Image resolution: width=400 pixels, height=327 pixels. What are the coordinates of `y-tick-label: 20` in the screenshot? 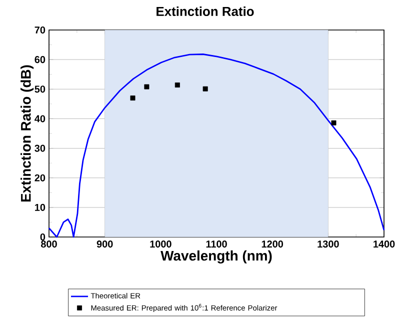 It's located at (40, 178).